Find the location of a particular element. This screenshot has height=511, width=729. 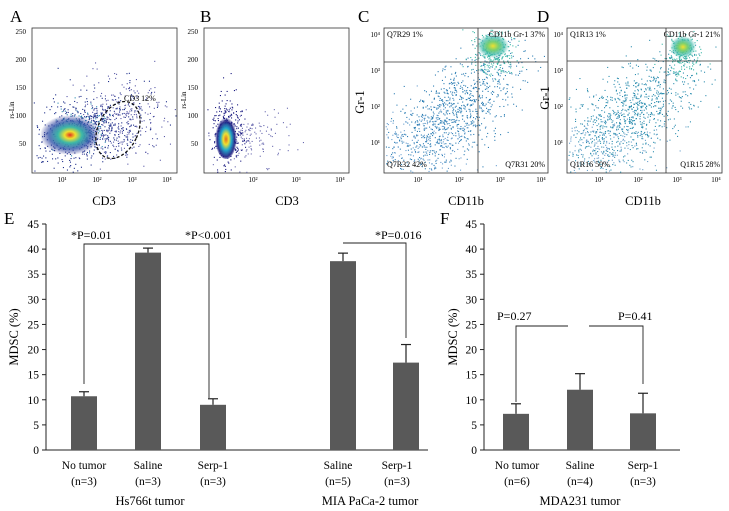

sig-label: P=0.27 is located at coordinates (514, 316).